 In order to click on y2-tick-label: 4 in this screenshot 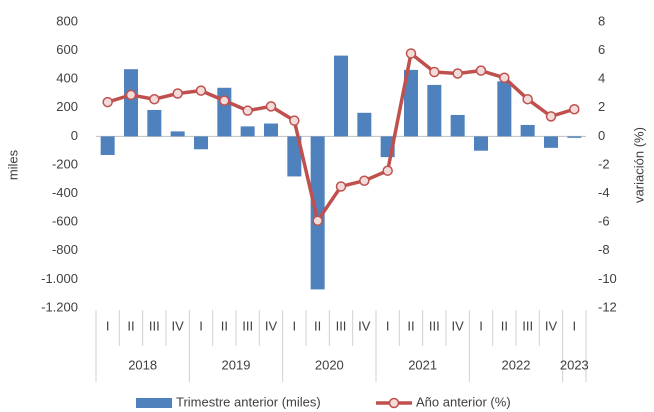, I will do `click(601, 78)`.